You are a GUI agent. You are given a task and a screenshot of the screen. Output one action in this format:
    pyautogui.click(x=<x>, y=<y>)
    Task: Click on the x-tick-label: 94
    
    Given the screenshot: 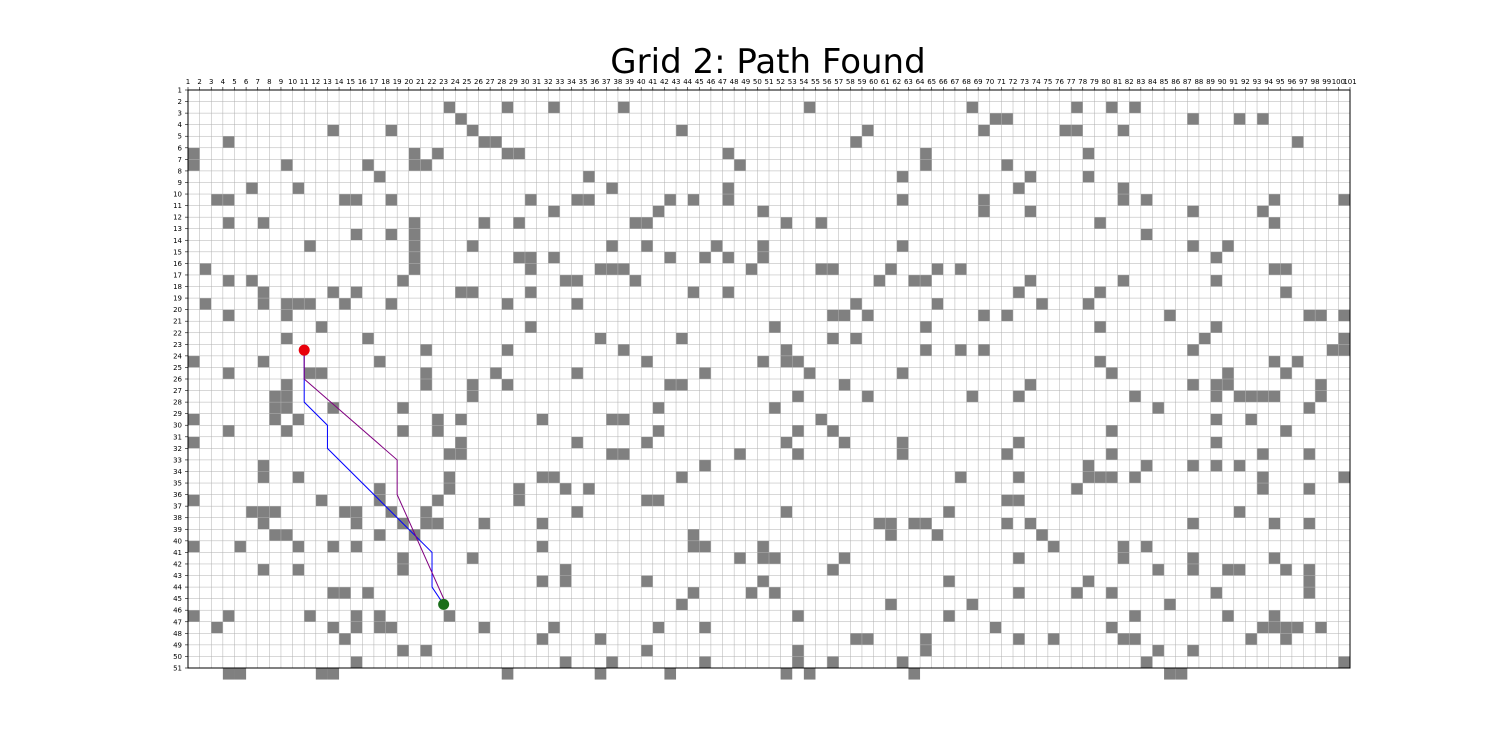 What is the action you would take?
    pyautogui.click(x=1268, y=82)
    